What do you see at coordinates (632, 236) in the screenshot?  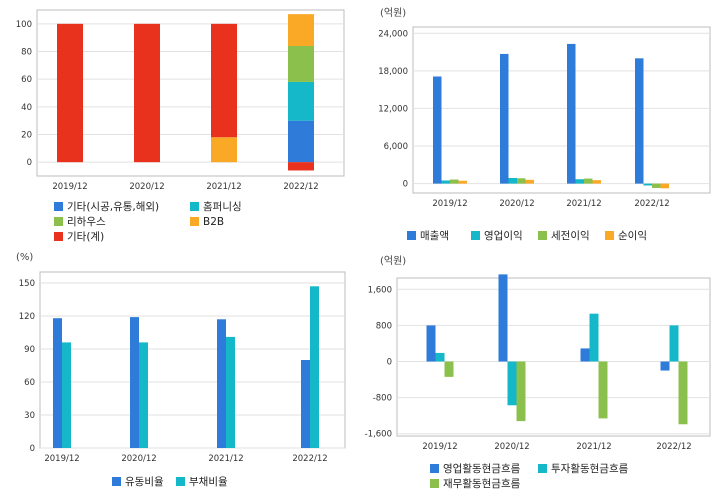 I see `legend-label: 순이익` at bounding box center [632, 236].